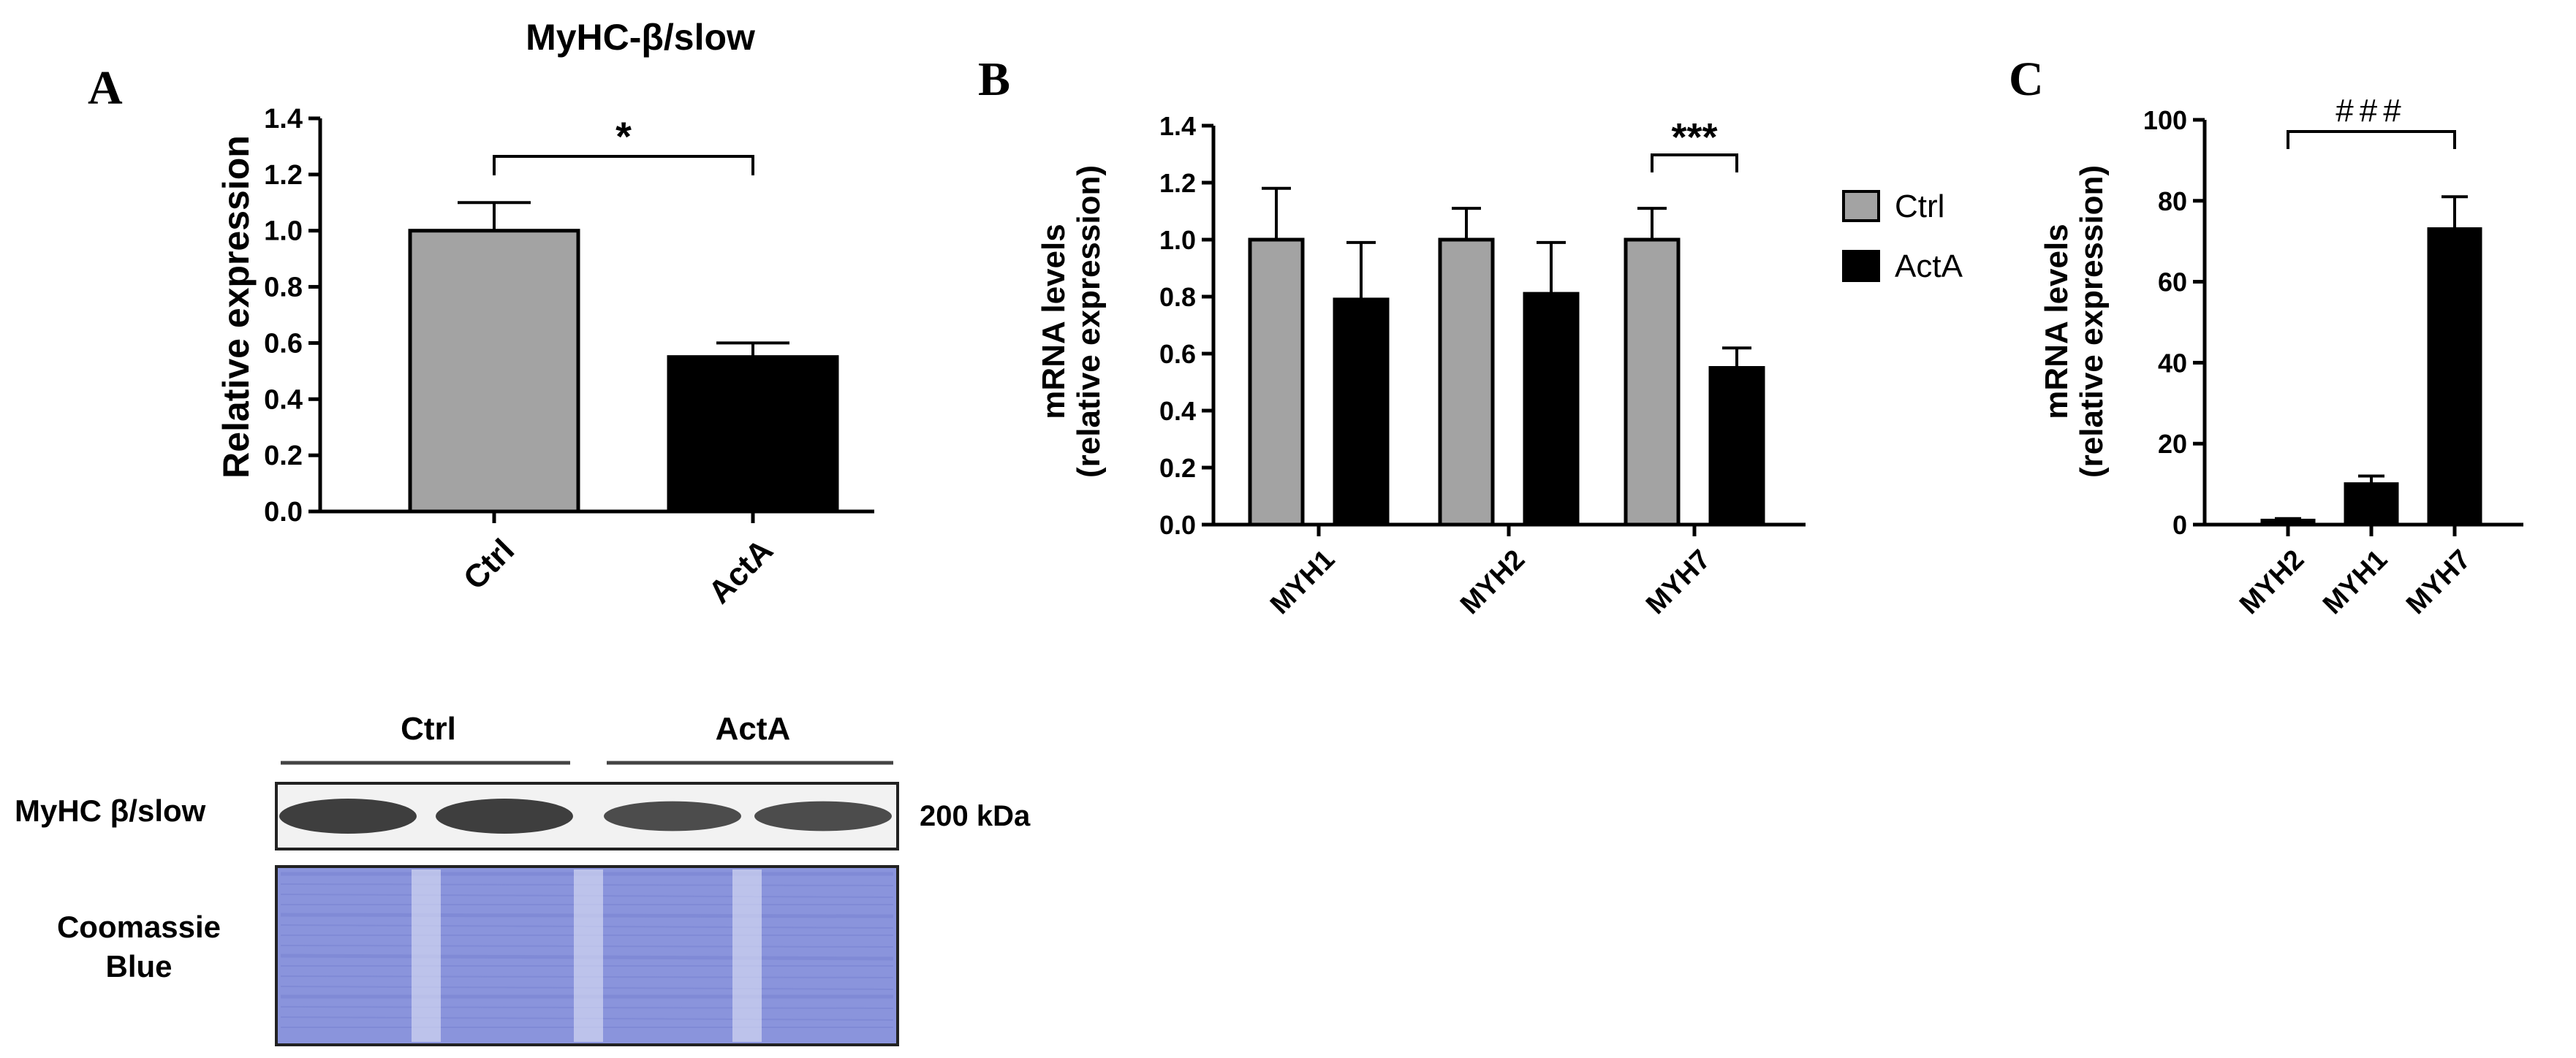 The width and height of the screenshot is (2576, 1058). What do you see at coordinates (138, 966) in the screenshot?
I see `label-line: Blue` at bounding box center [138, 966].